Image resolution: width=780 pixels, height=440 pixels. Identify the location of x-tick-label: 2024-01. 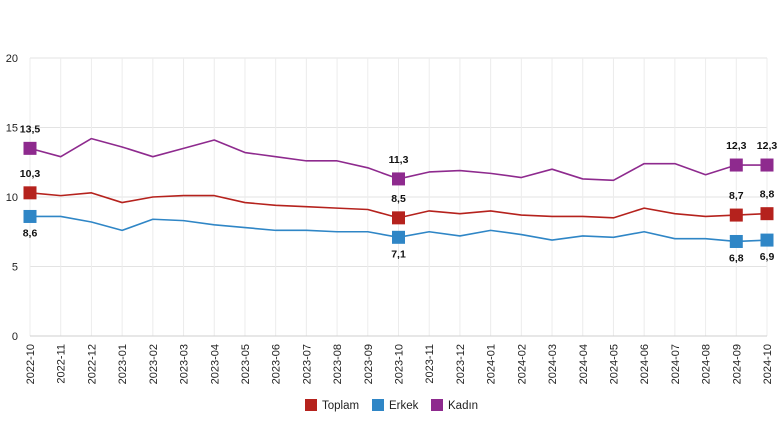
(492, 364).